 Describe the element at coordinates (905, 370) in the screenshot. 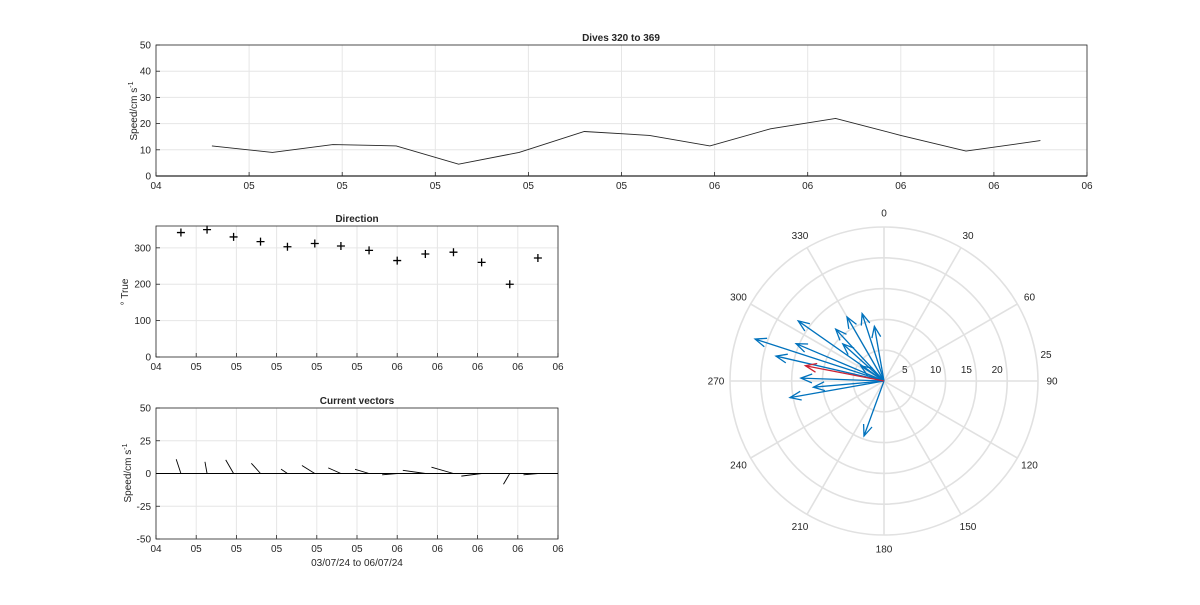

I see `polar-r-label: 5` at that location.